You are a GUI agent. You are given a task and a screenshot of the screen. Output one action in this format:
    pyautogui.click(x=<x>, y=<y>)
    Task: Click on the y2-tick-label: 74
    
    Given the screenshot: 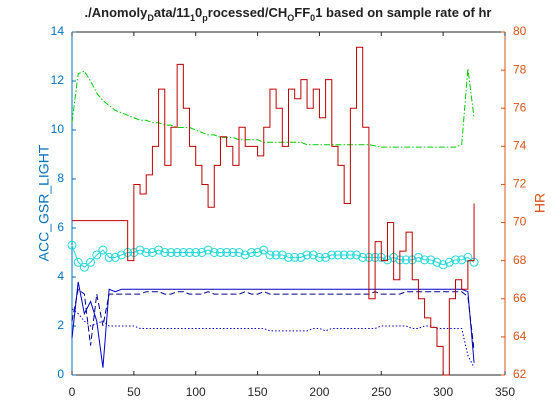 What is the action you would take?
    pyautogui.click(x=520, y=146)
    